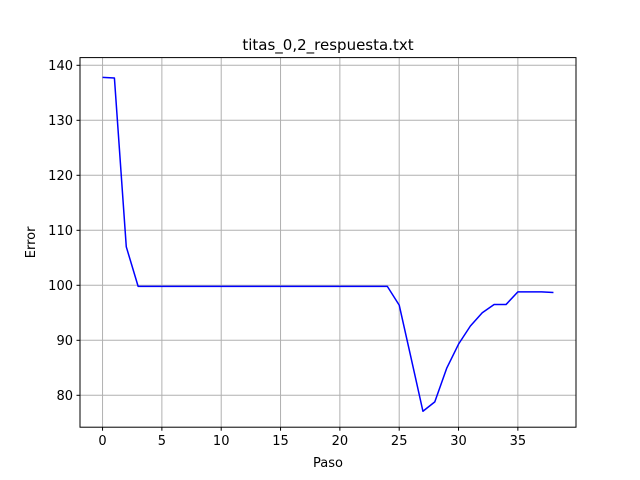 Image resolution: width=640 pixels, height=480 pixels. What do you see at coordinates (60, 121) in the screenshot?
I see `y-tick-label: 130` at bounding box center [60, 121].